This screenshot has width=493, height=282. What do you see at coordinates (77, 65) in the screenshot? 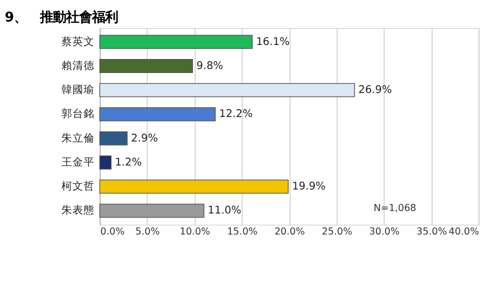
I see `y-tick-label: 賴清德` at bounding box center [77, 65].